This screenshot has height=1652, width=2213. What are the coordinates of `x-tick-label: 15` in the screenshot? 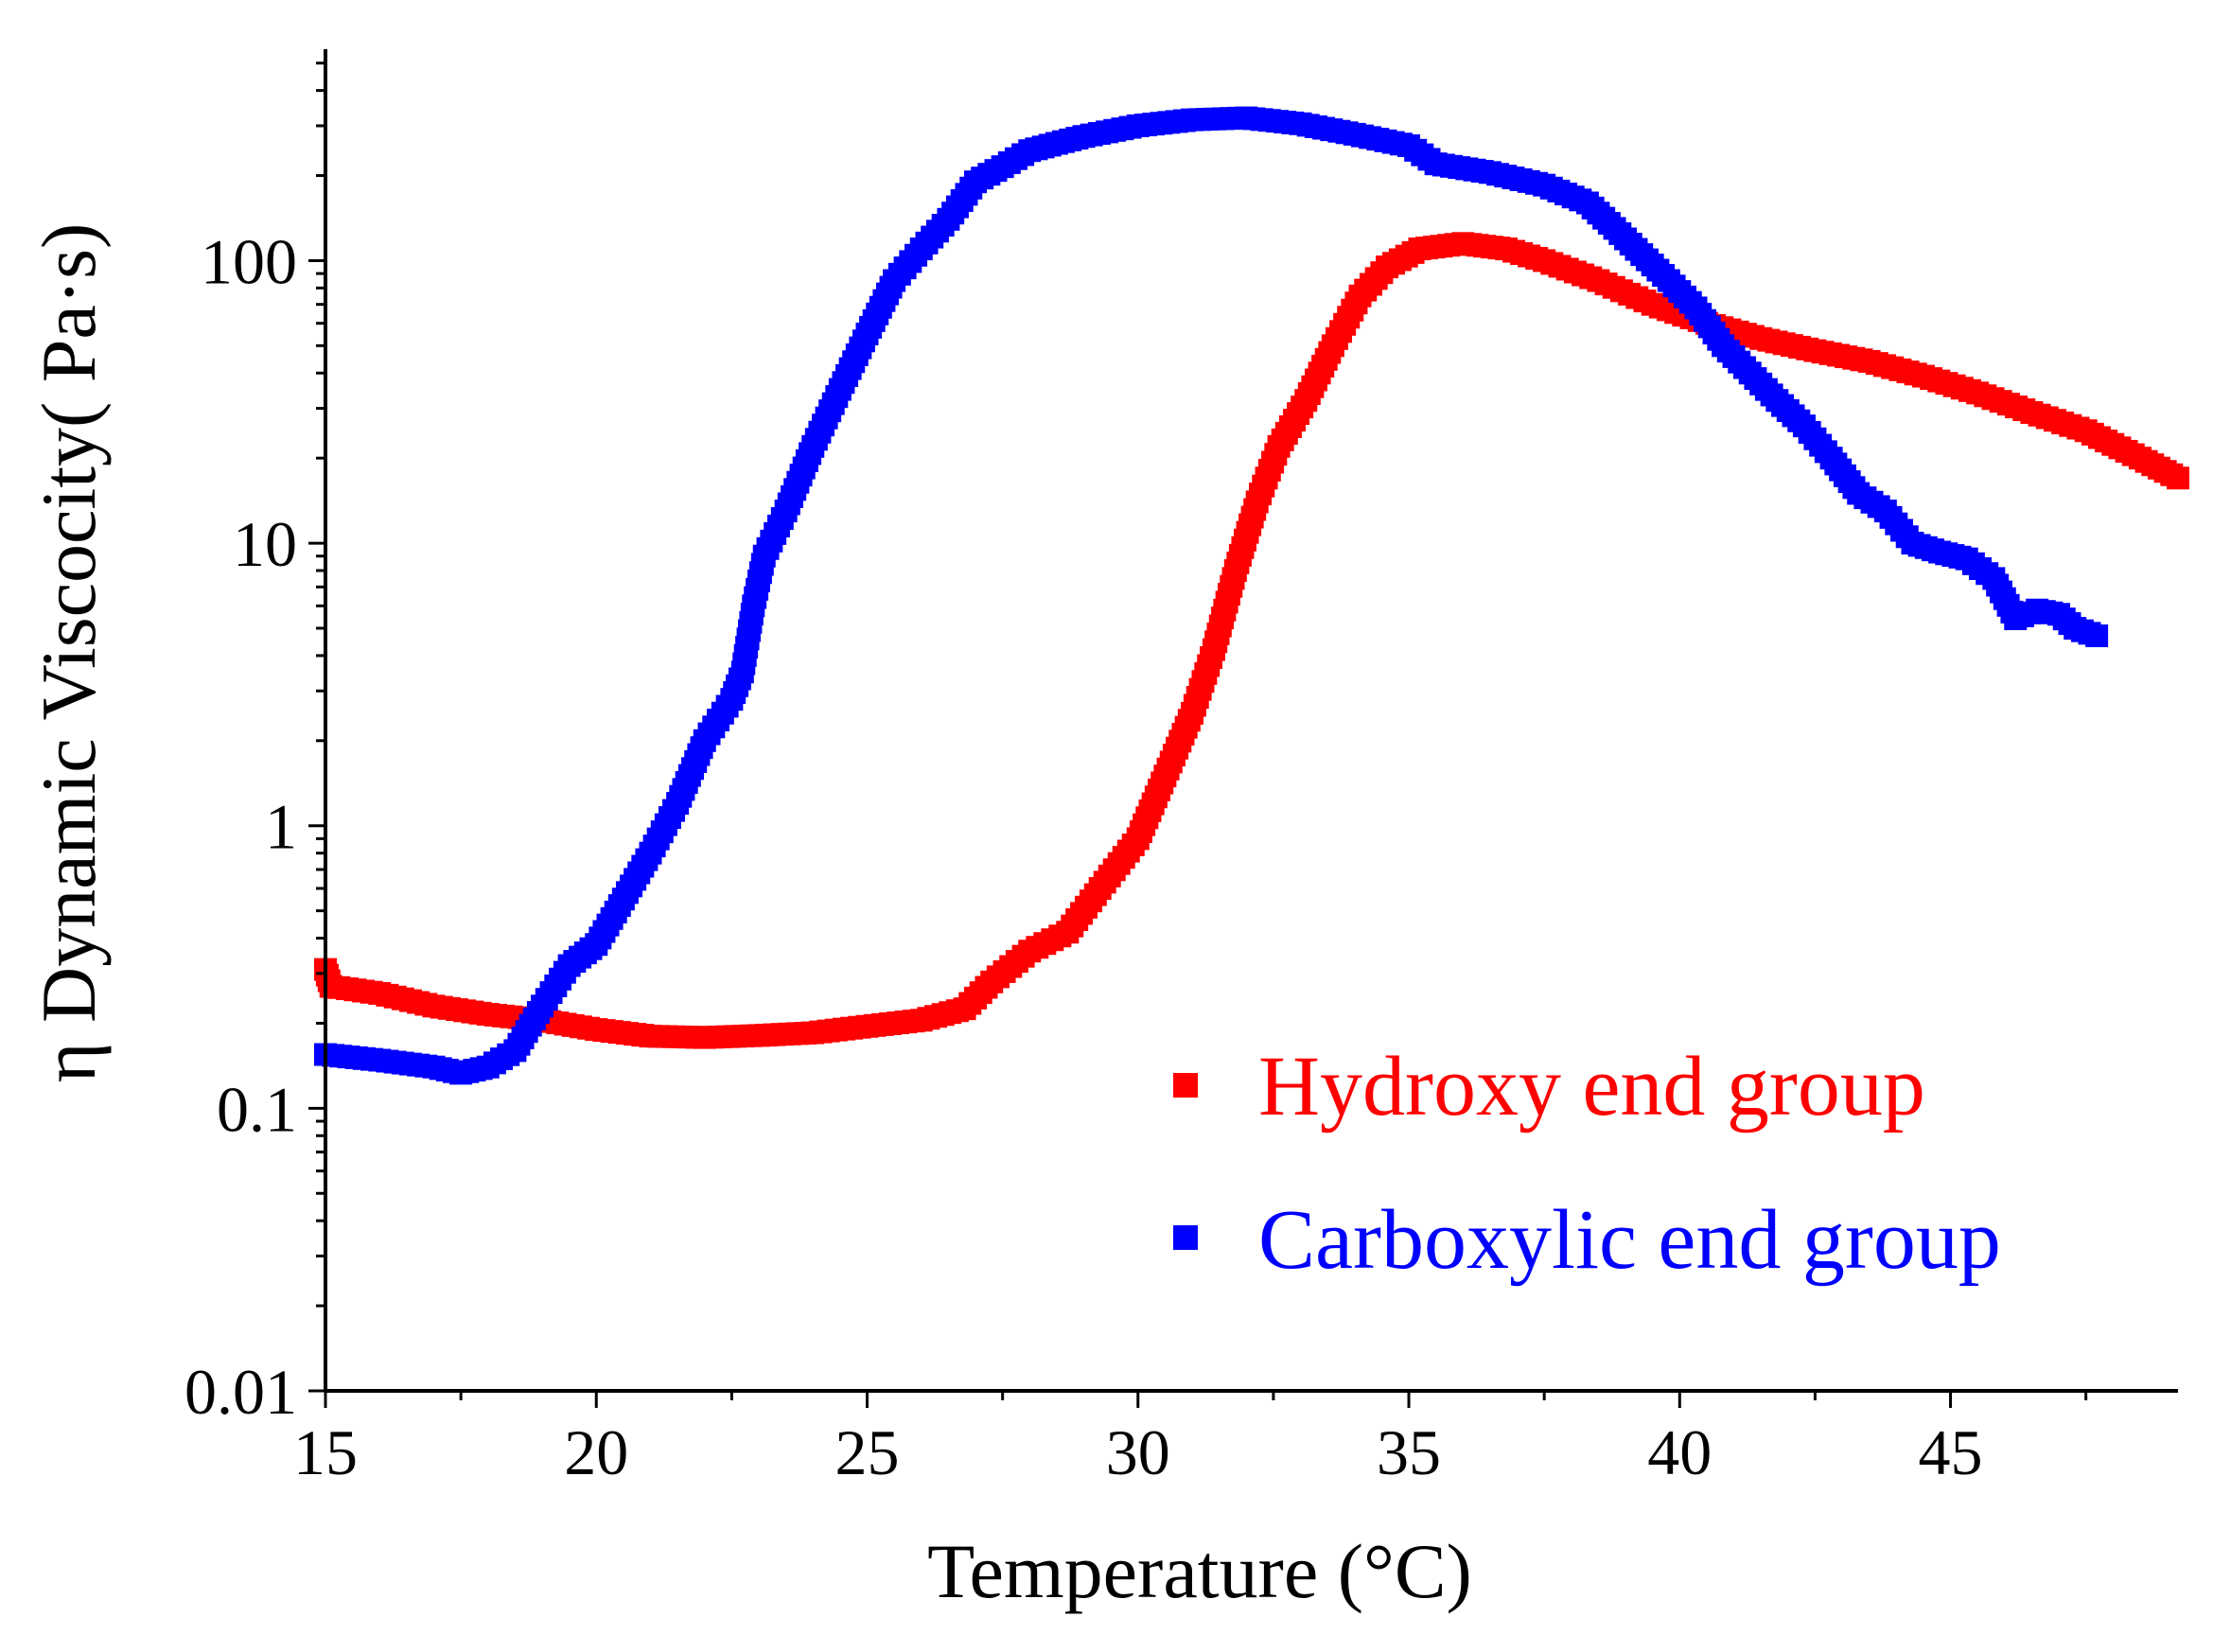 It's located at (325, 1452).